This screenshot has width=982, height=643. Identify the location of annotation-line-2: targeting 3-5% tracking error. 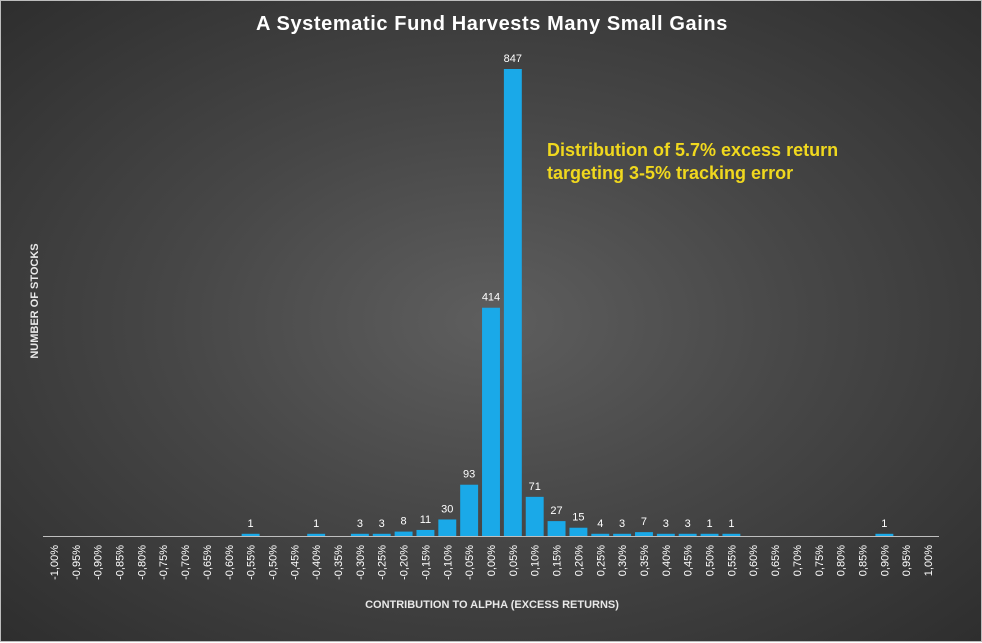
(670, 173).